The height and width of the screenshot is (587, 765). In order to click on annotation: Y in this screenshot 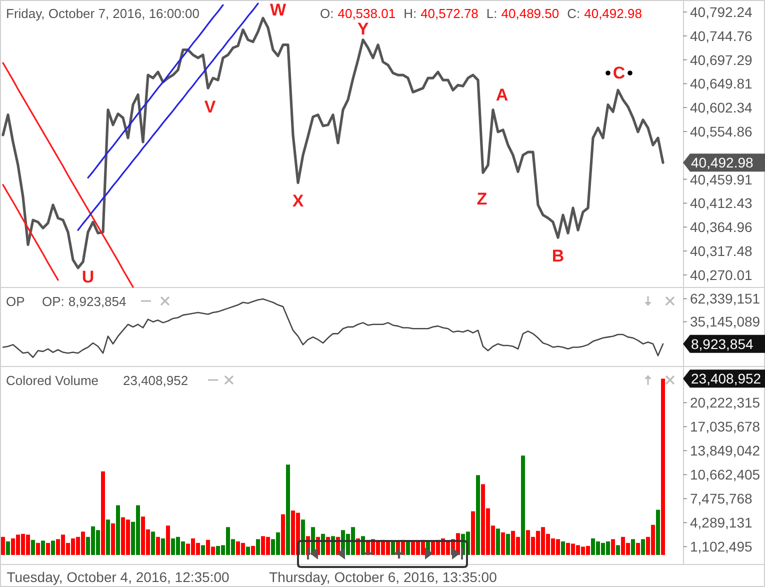, I will do `click(363, 29)`.